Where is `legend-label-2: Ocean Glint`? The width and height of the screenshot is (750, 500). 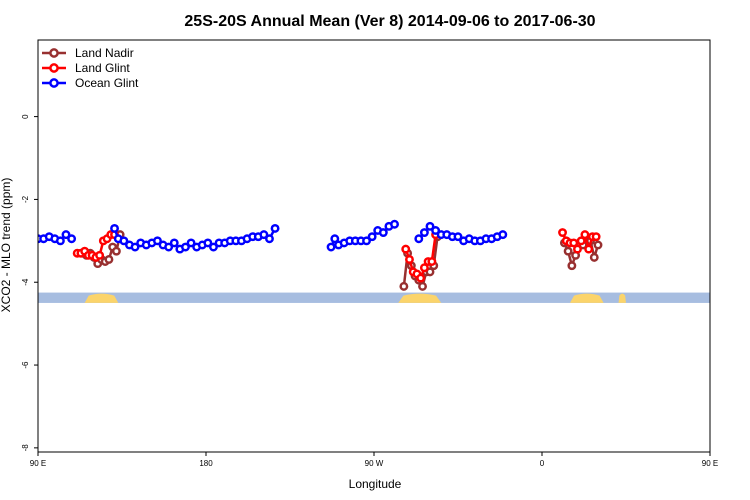
legend-label-2: Ocean Glint is located at coordinates (107, 83).